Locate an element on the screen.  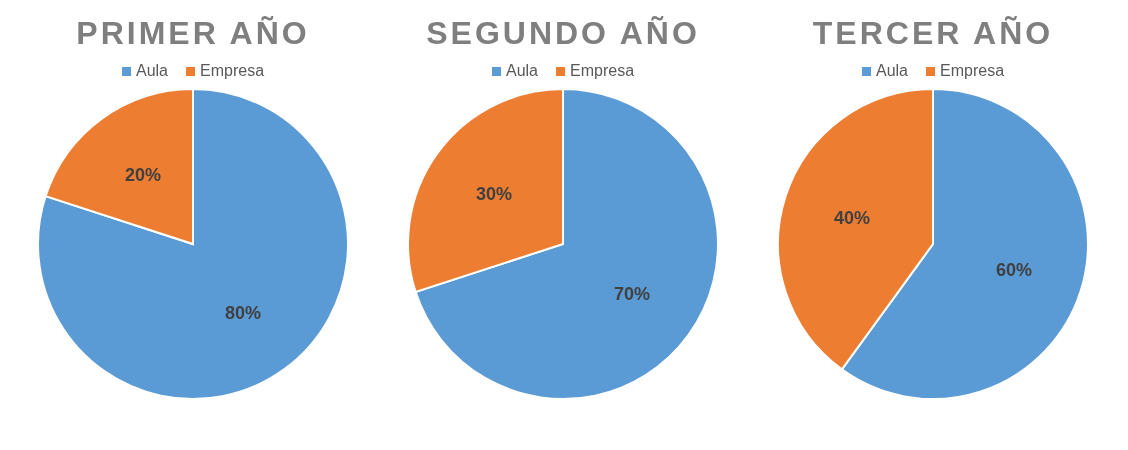
data-label: 60% is located at coordinates (1014, 270).